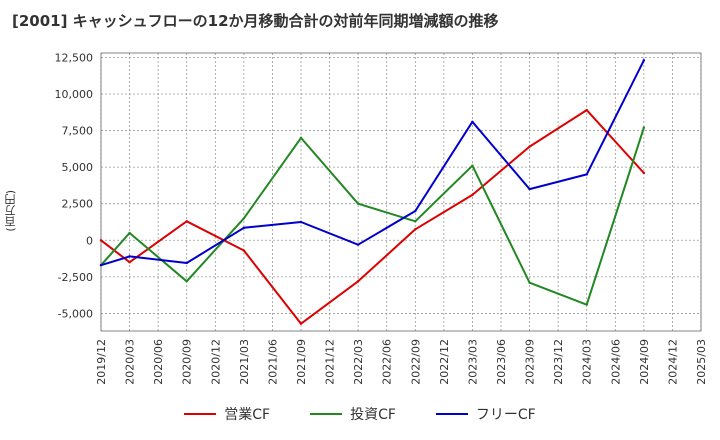 The image size is (720, 440). Describe the element at coordinates (701, 362) in the screenshot. I see `x-tick-label: 2025/03` at that location.